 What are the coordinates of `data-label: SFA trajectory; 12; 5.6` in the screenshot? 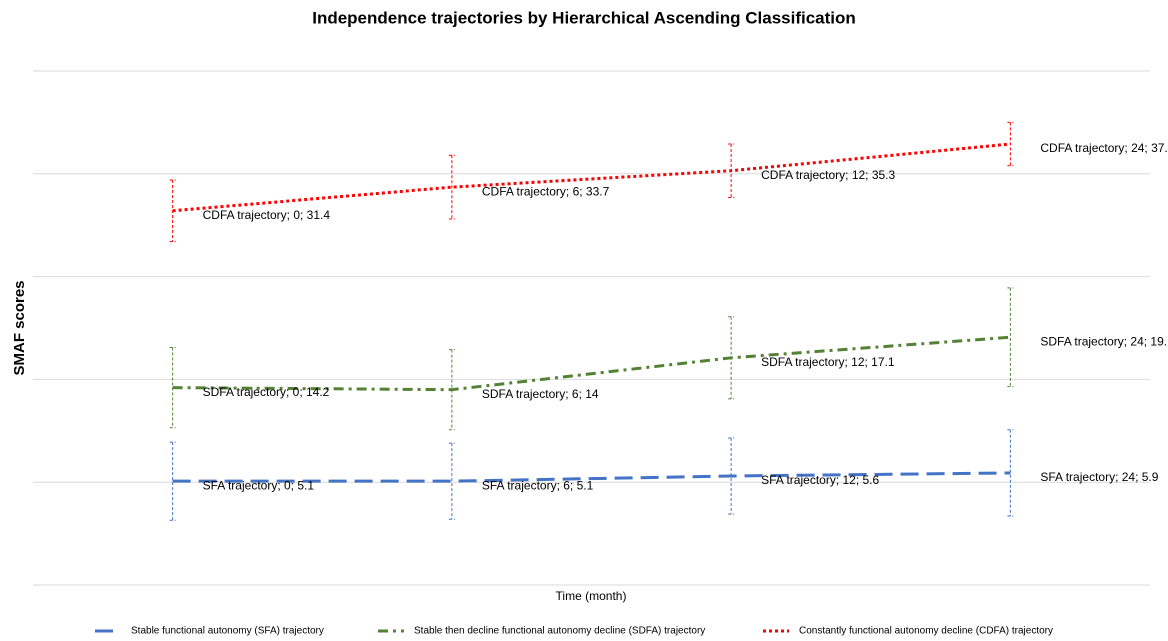 It's located at (820, 480).